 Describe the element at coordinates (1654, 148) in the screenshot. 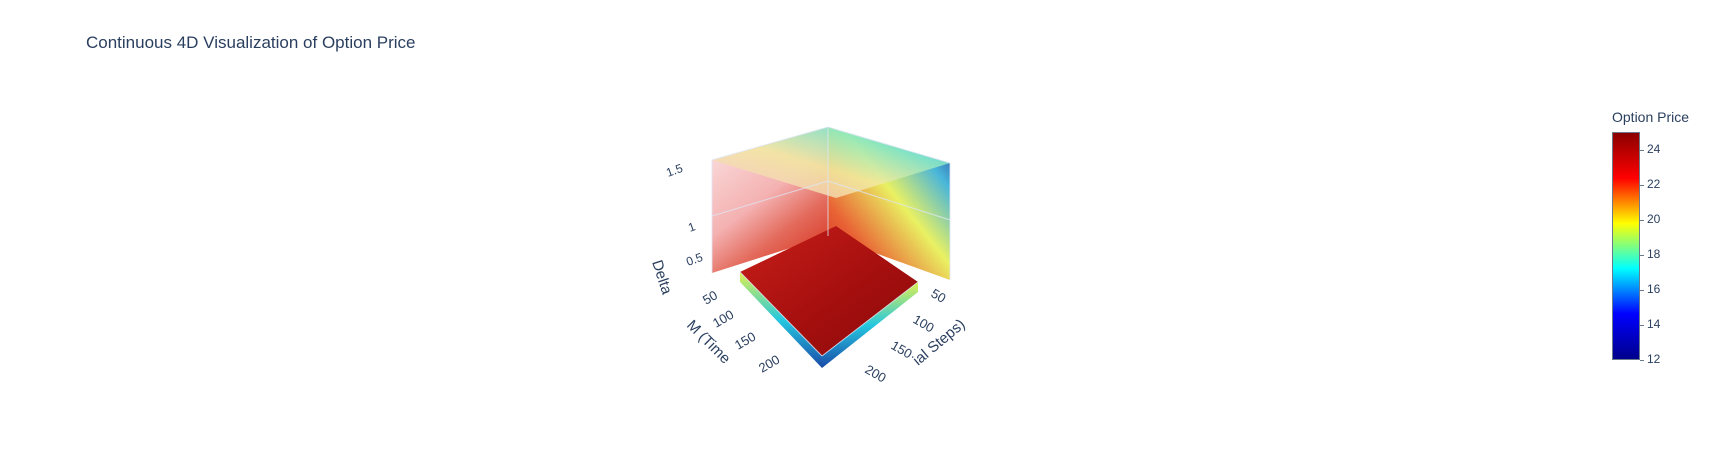

I see `colorbar-tick-label: 24` at that location.